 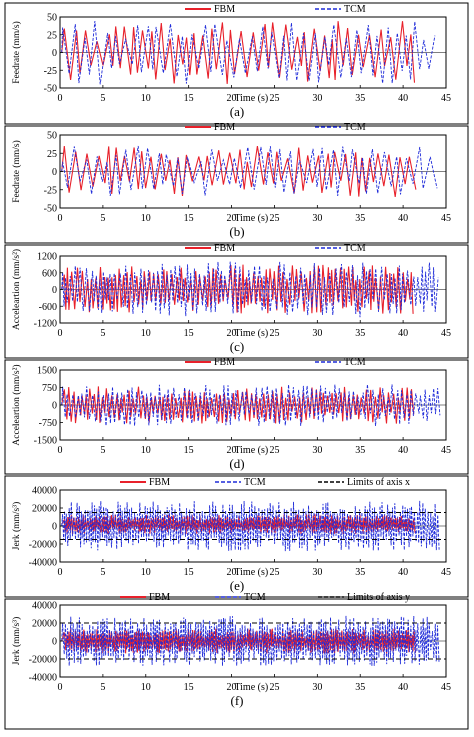 What do you see at coordinates (237, 346) in the screenshot?
I see `panel-caption: (c)` at bounding box center [237, 346].